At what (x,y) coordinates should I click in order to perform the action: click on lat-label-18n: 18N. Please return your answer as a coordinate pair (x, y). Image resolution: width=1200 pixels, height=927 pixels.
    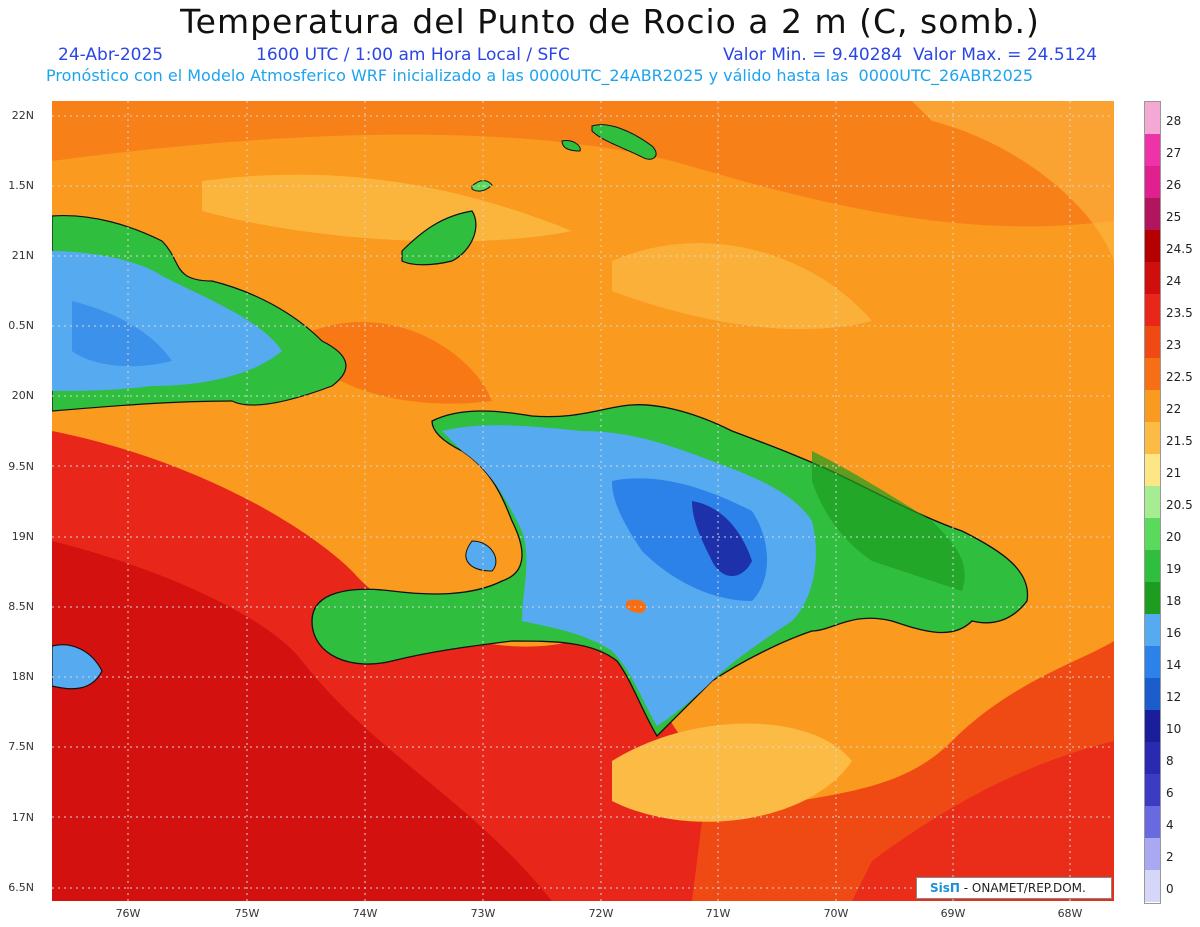
    Looking at the image, I should click on (22, 676).